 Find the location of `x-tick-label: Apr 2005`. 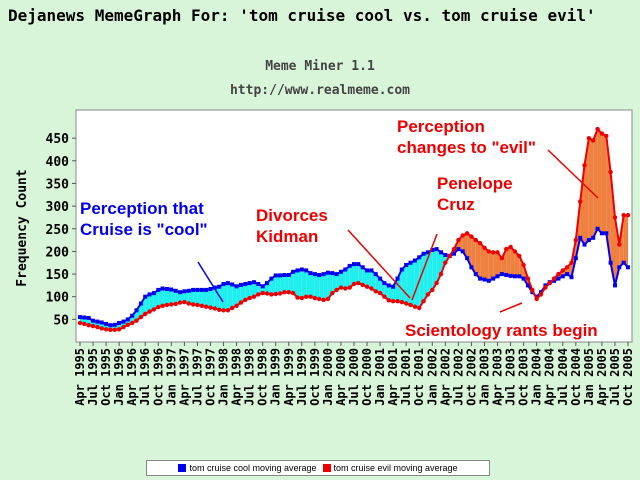

x-tick-label: Apr 2005 is located at coordinates (602, 377).